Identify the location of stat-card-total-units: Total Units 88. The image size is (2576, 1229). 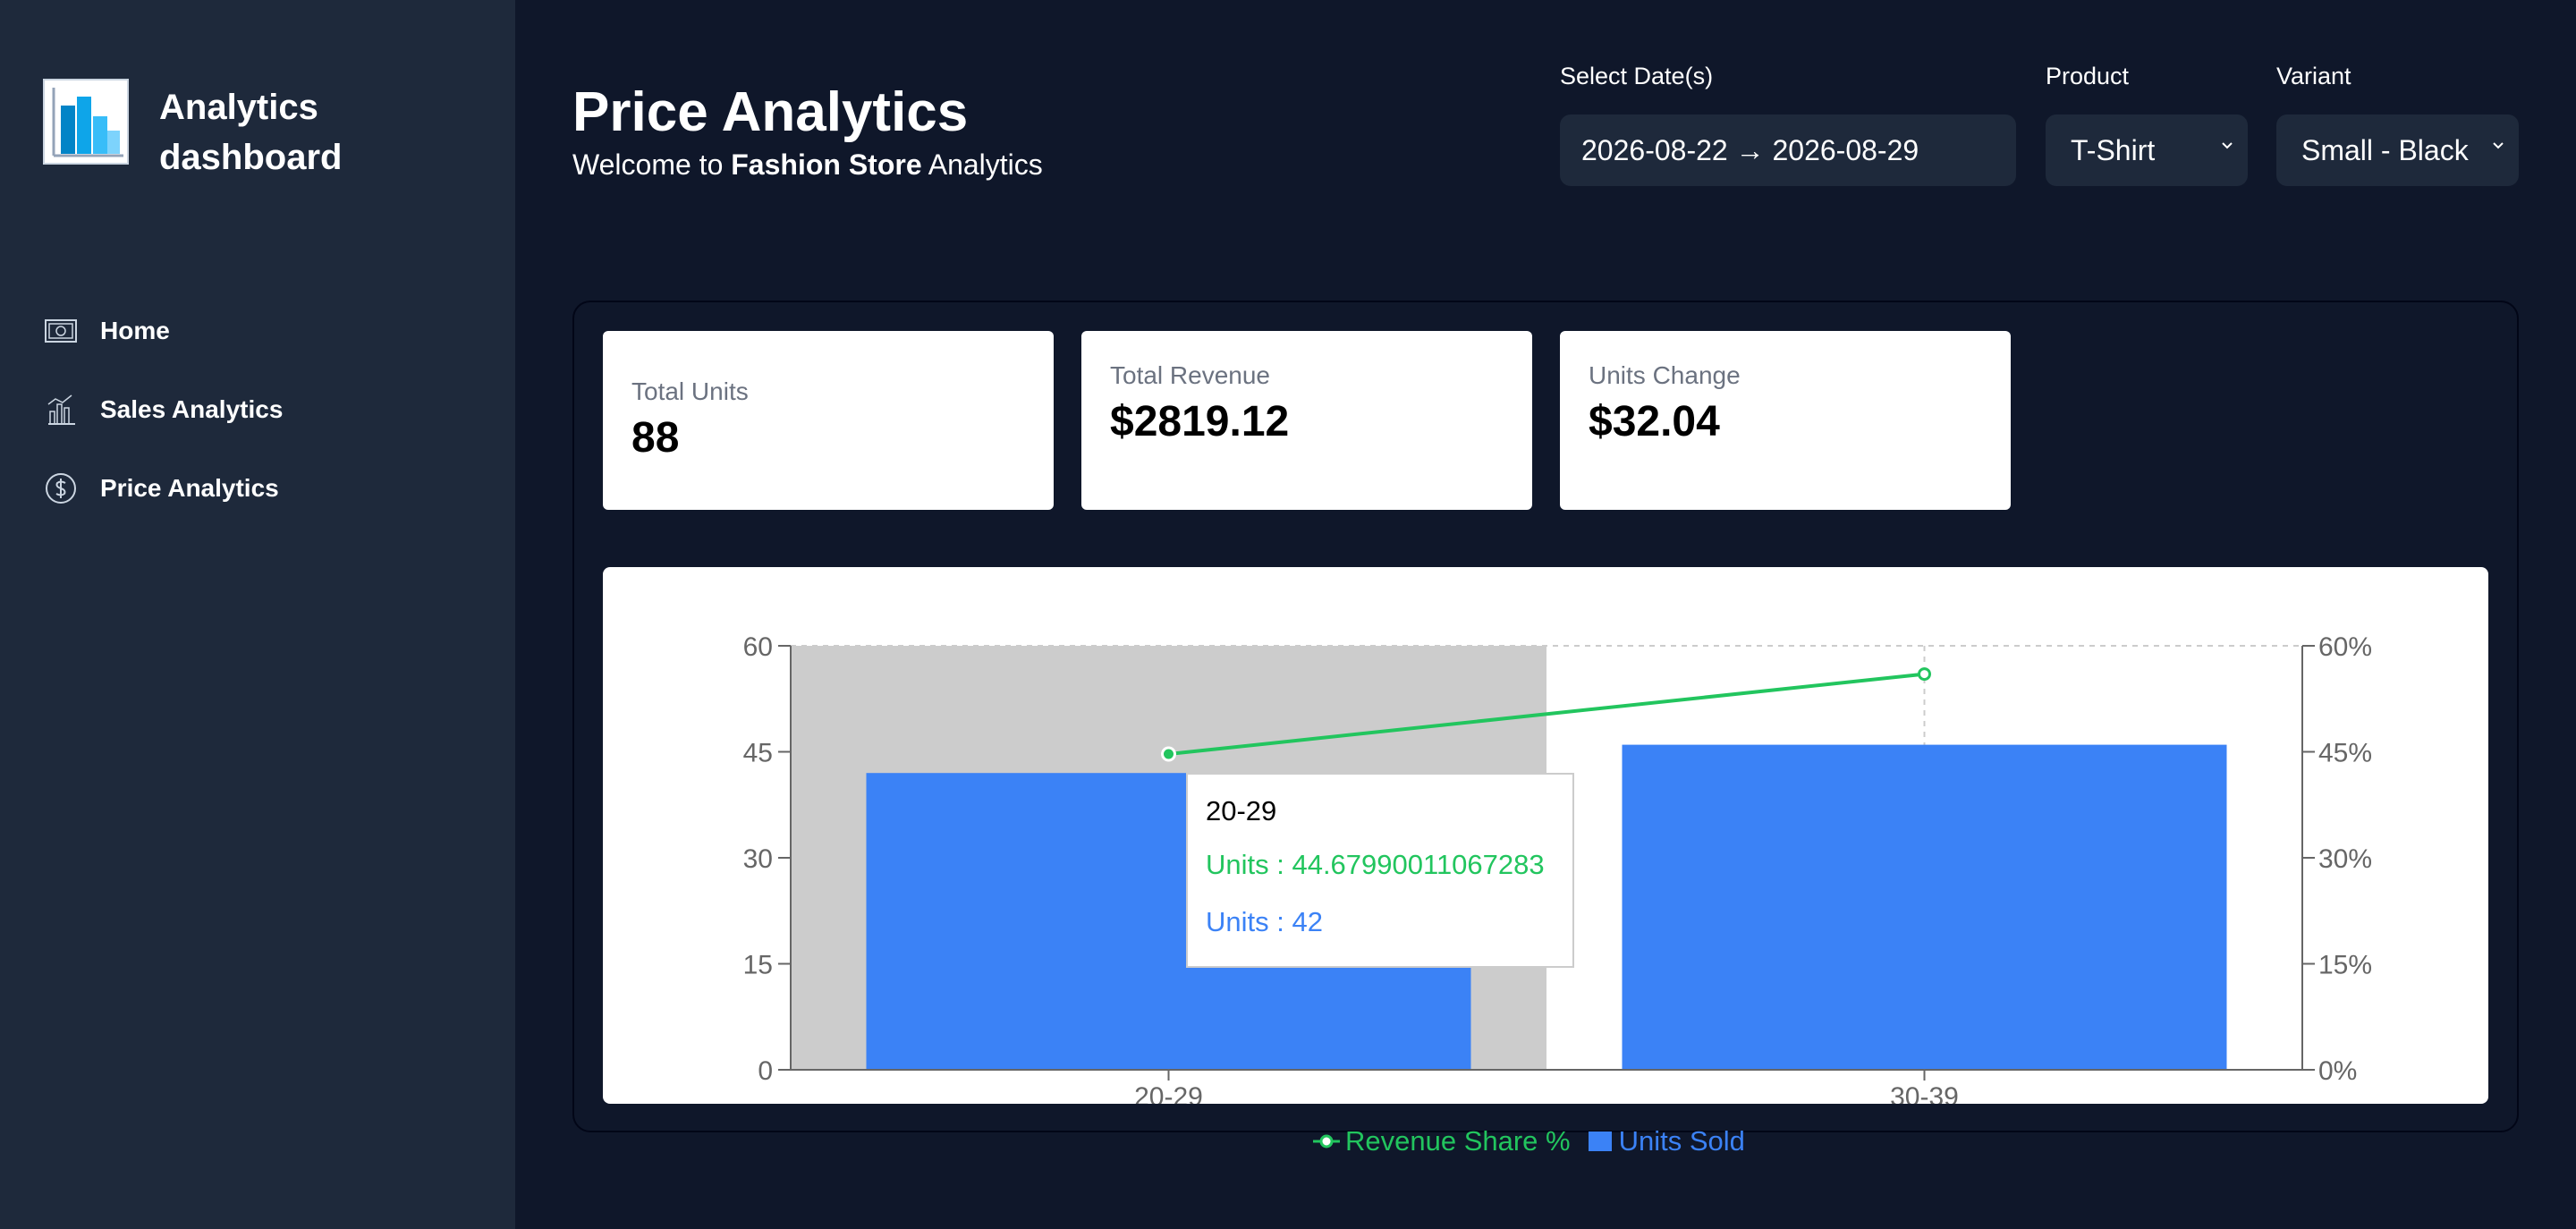
(828, 420).